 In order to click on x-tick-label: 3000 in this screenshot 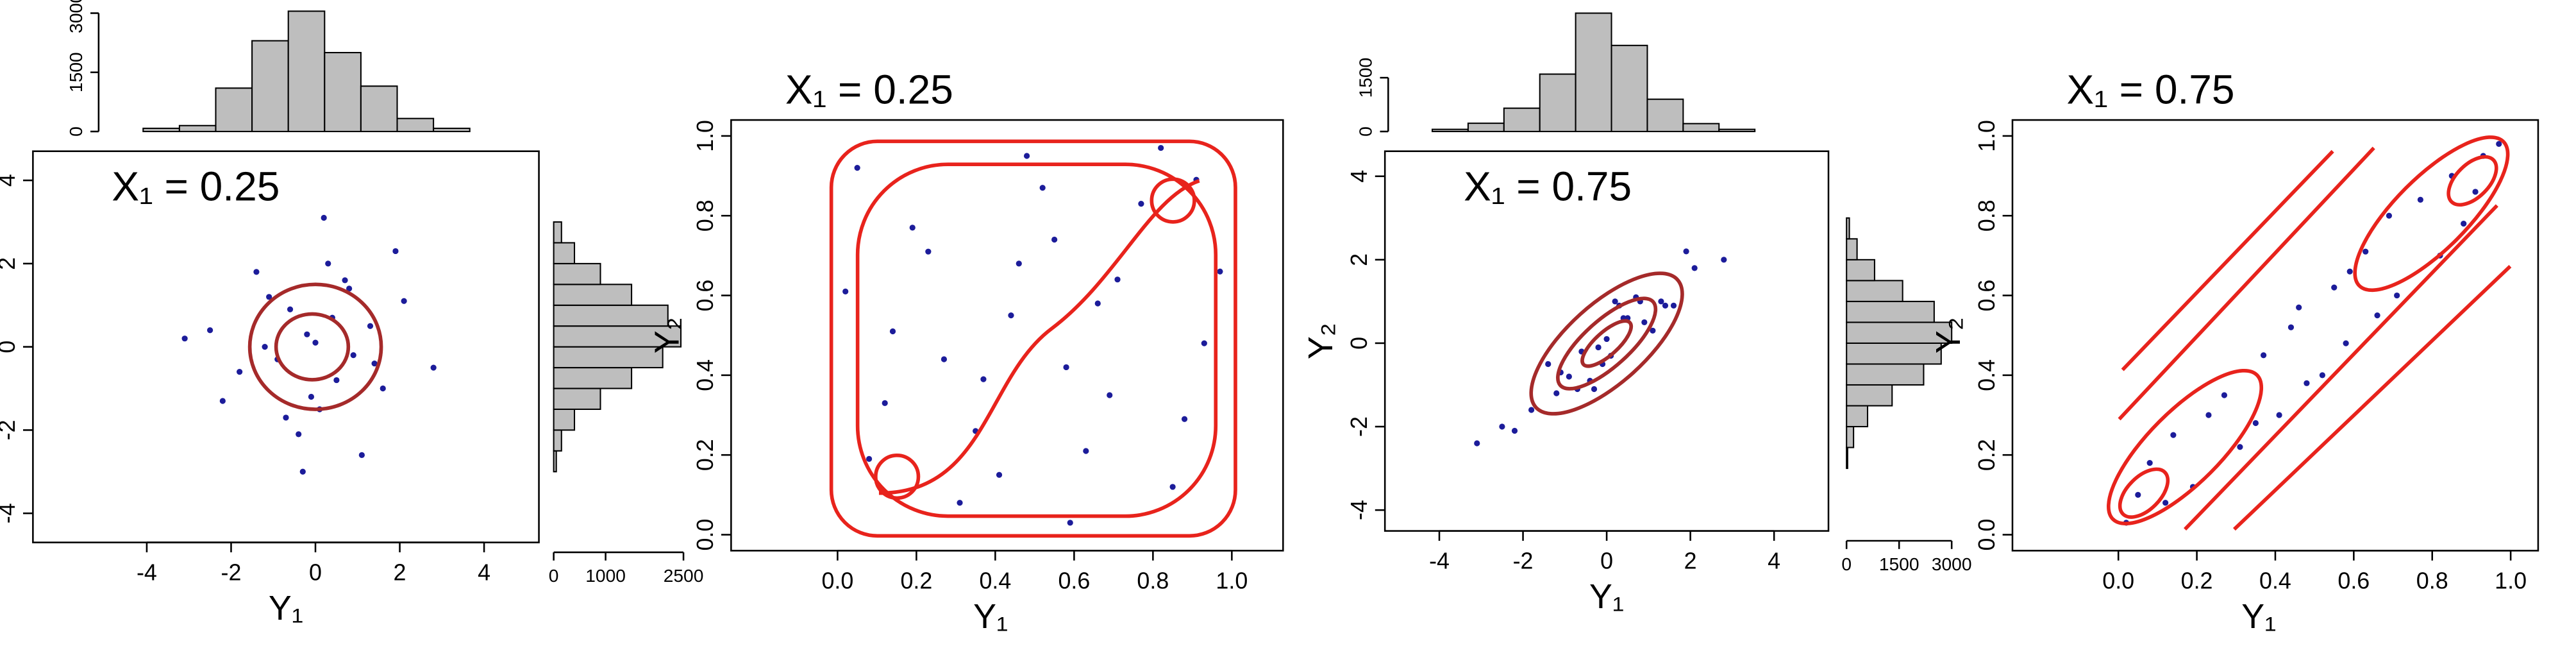, I will do `click(1952, 564)`.